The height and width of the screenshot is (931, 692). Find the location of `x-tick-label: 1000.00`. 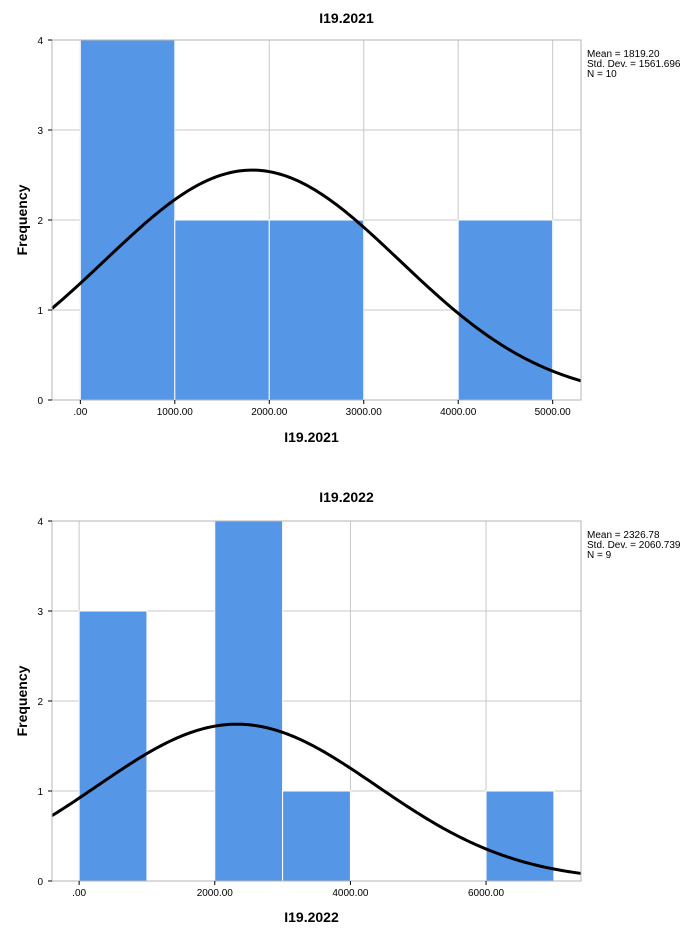

x-tick-label: 1000.00 is located at coordinates (175, 412).